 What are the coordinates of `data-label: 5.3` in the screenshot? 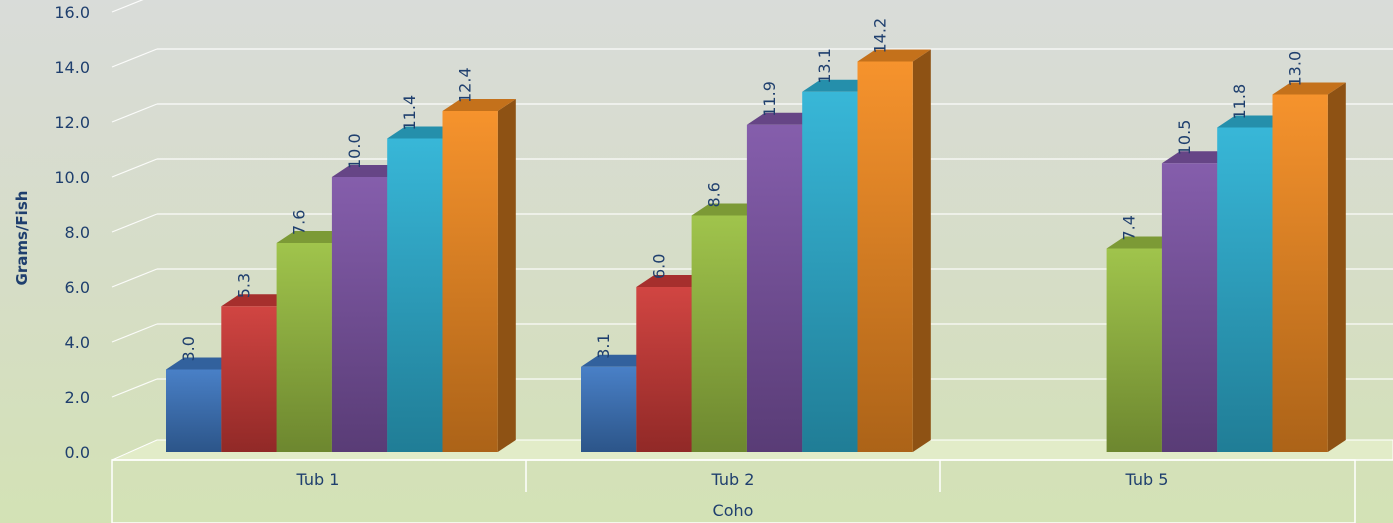 It's located at (243, 285).